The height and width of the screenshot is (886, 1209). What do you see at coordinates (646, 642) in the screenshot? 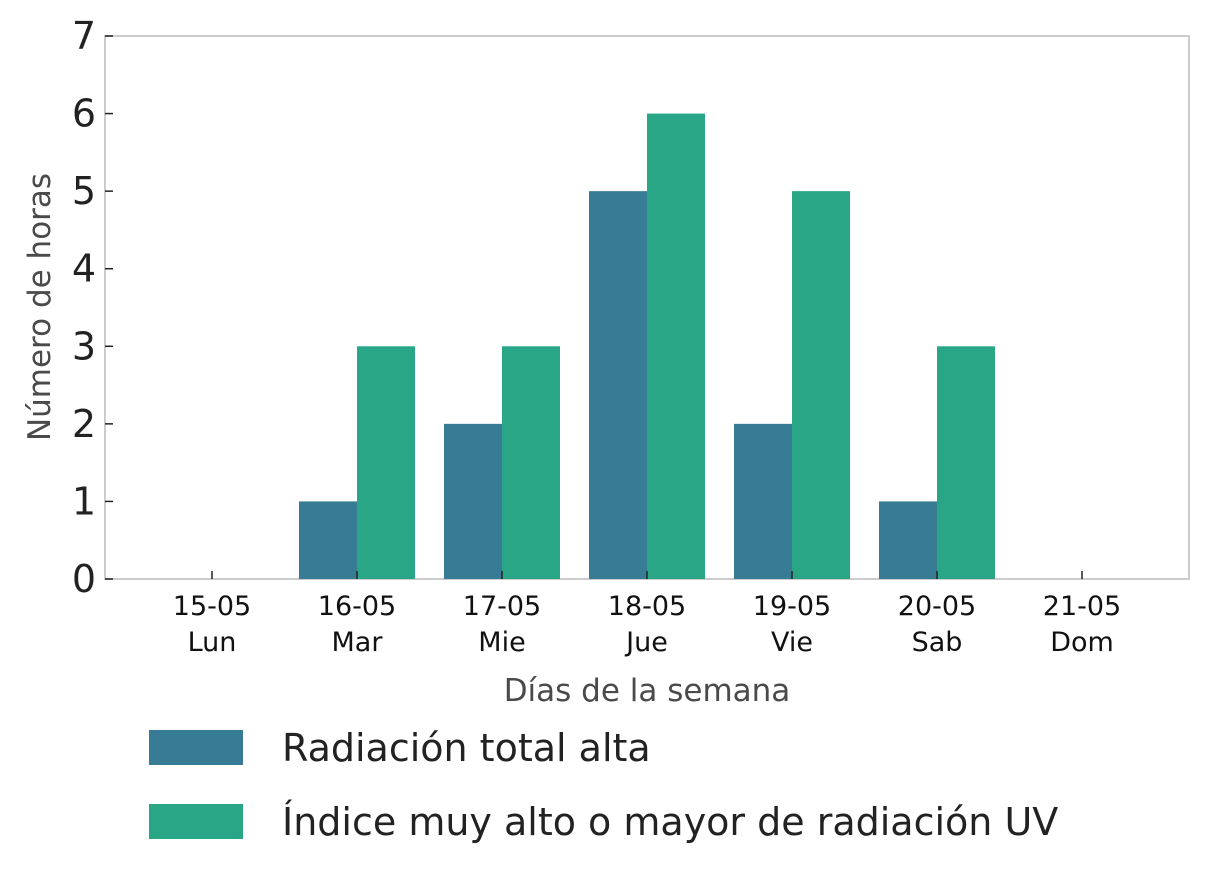
I see `x-tick-day: Jue` at bounding box center [646, 642].